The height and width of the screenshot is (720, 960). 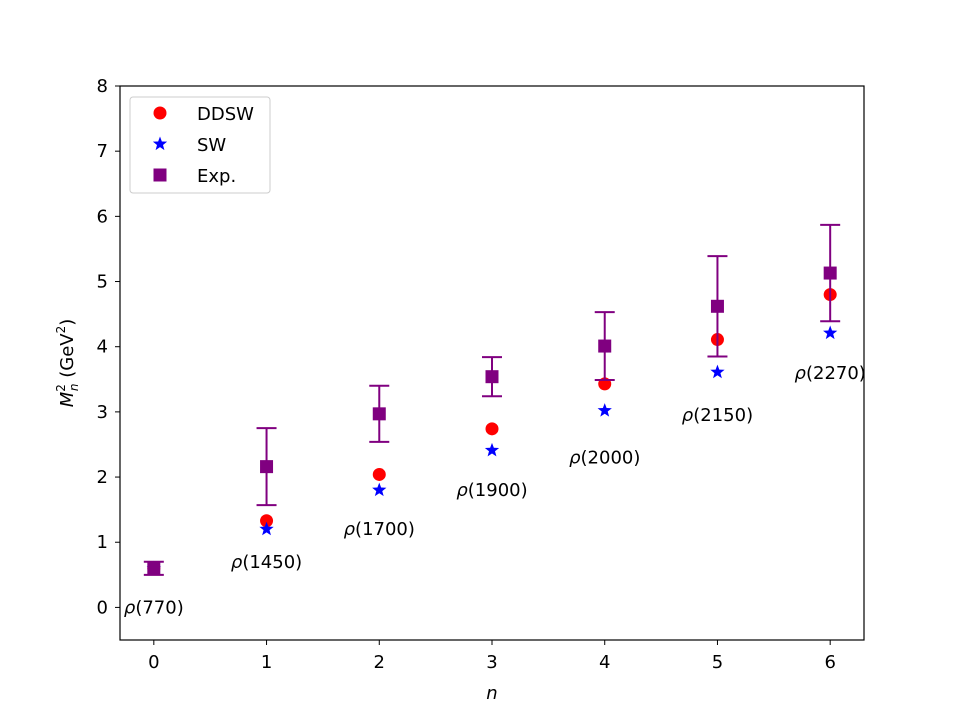 I want to click on y-tick-label: 8, so click(x=102, y=86).